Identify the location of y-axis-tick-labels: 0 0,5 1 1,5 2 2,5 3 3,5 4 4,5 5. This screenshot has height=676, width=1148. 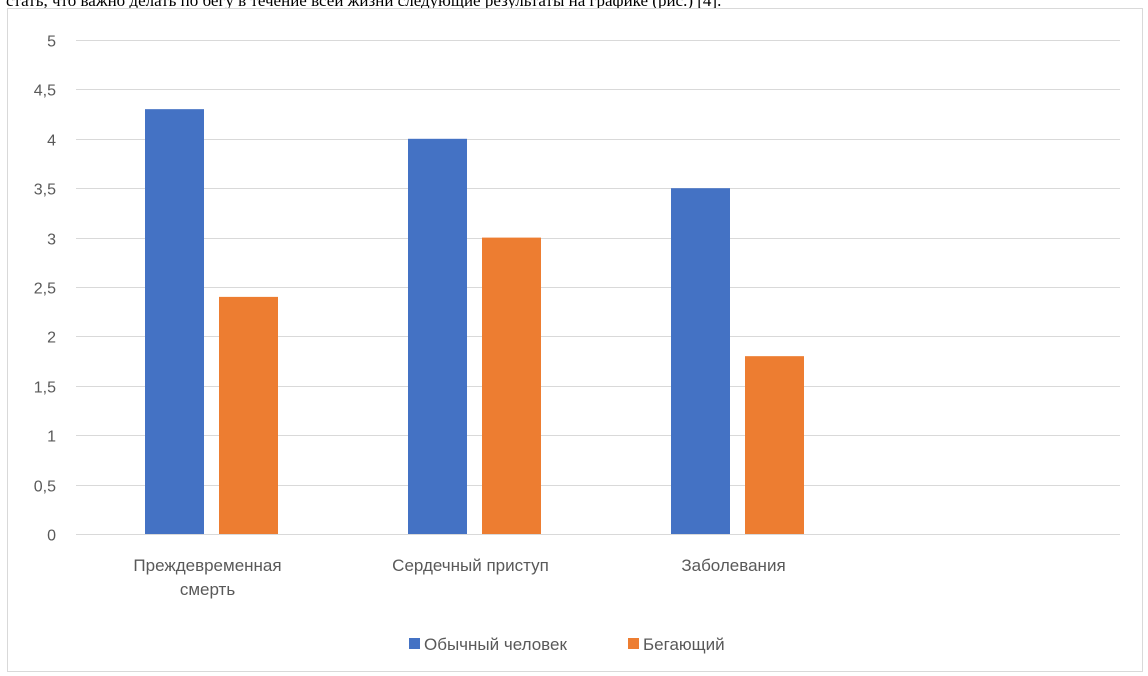
(45, 289).